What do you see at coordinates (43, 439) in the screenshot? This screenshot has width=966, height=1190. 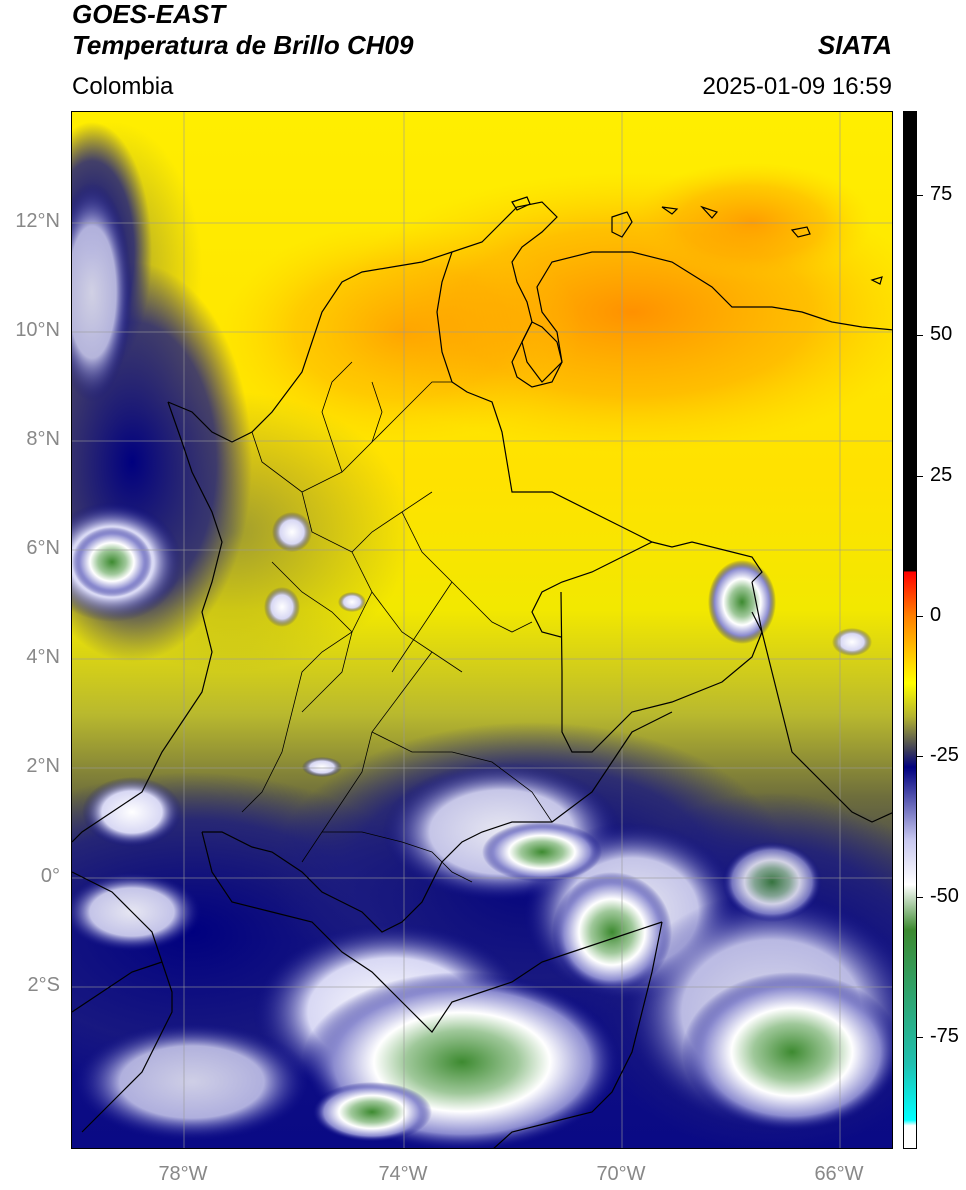 I see `latitude-tick-label: 8°N` at bounding box center [43, 439].